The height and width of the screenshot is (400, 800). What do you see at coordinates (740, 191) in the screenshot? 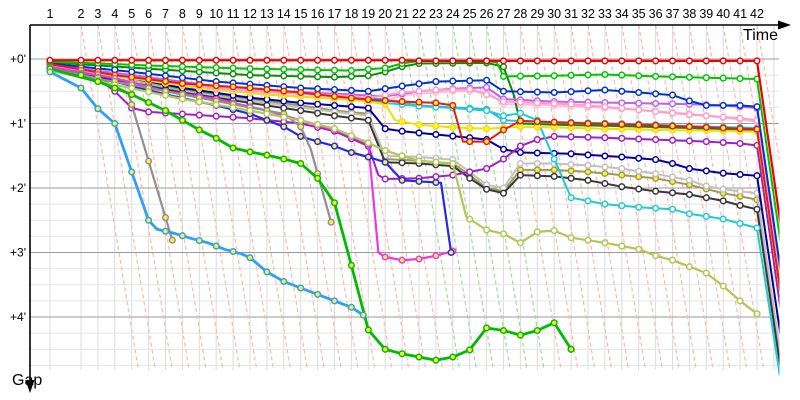
I see `marker-silver` at bounding box center [740, 191].